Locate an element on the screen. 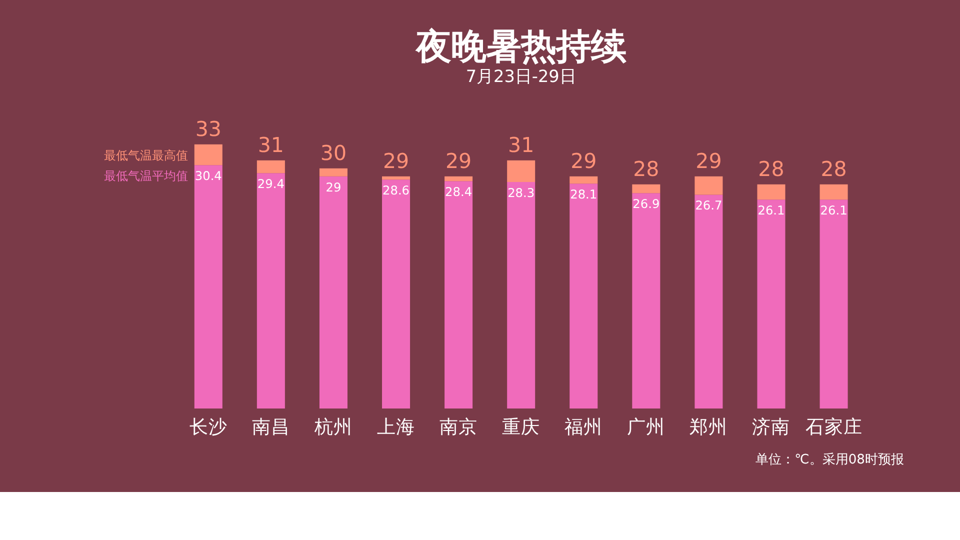  x-tick-label: 福州 is located at coordinates (583, 427).